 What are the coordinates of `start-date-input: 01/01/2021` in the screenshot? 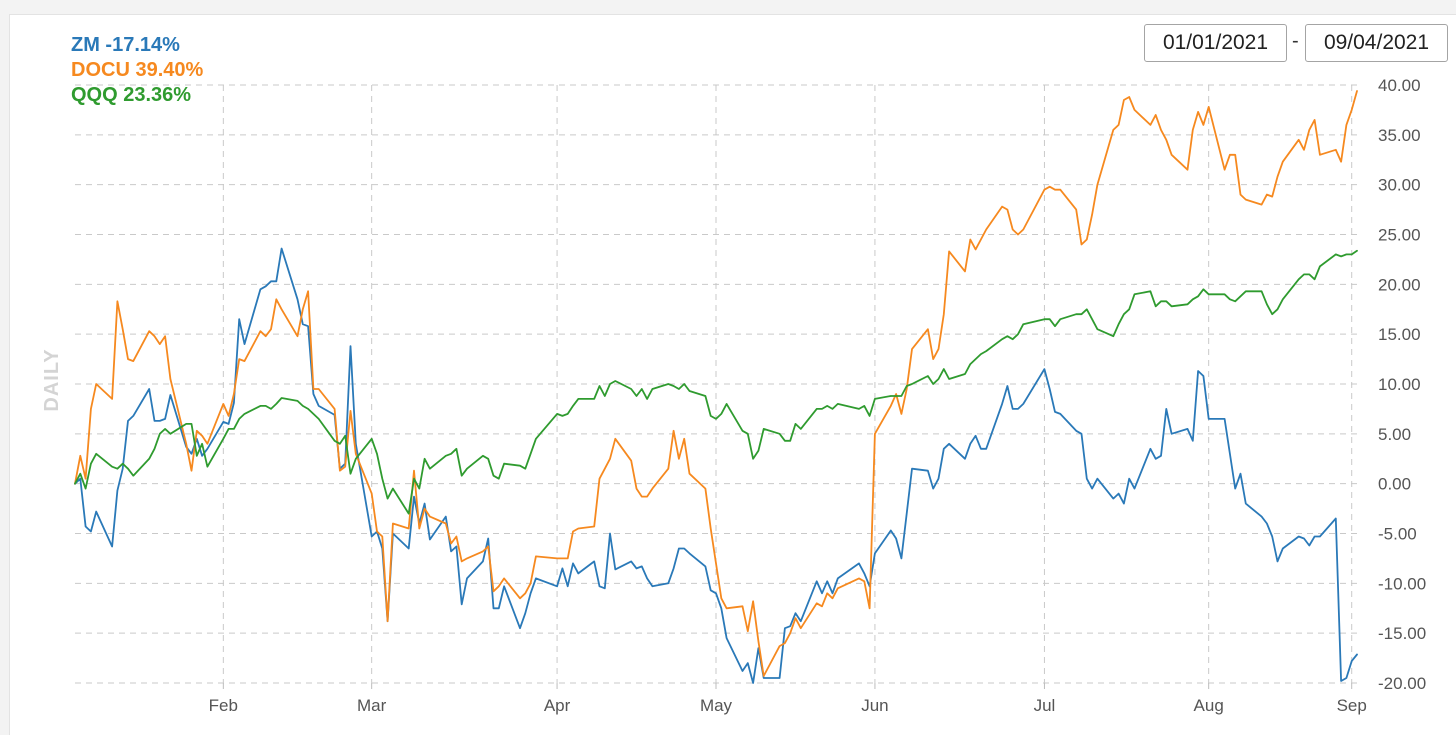 It's located at (1215, 43).